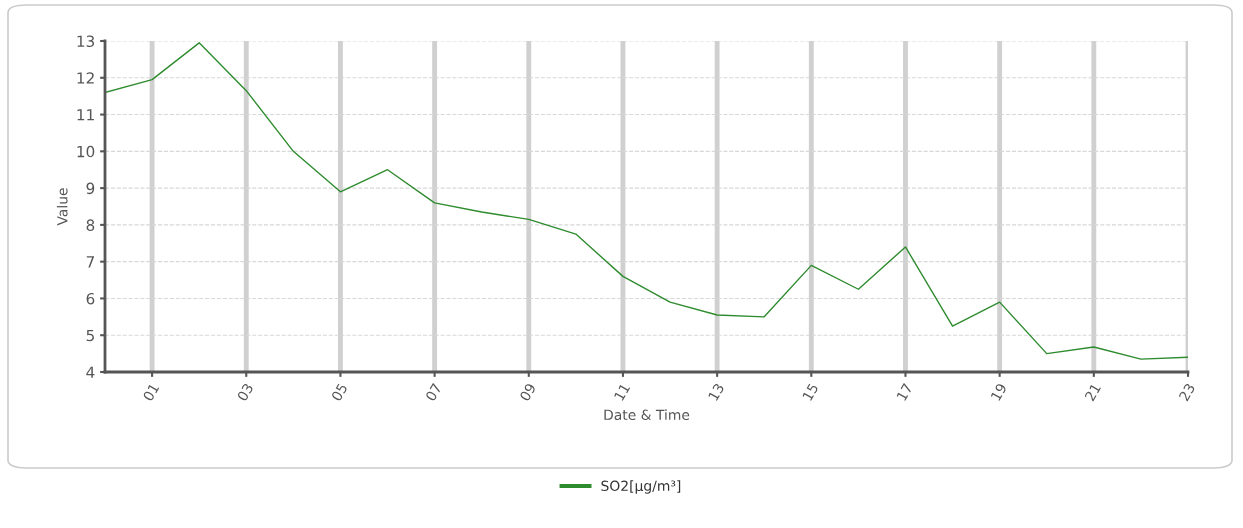 The height and width of the screenshot is (528, 1243). What do you see at coordinates (86, 41) in the screenshot?
I see `y-tick-label: 13` at bounding box center [86, 41].